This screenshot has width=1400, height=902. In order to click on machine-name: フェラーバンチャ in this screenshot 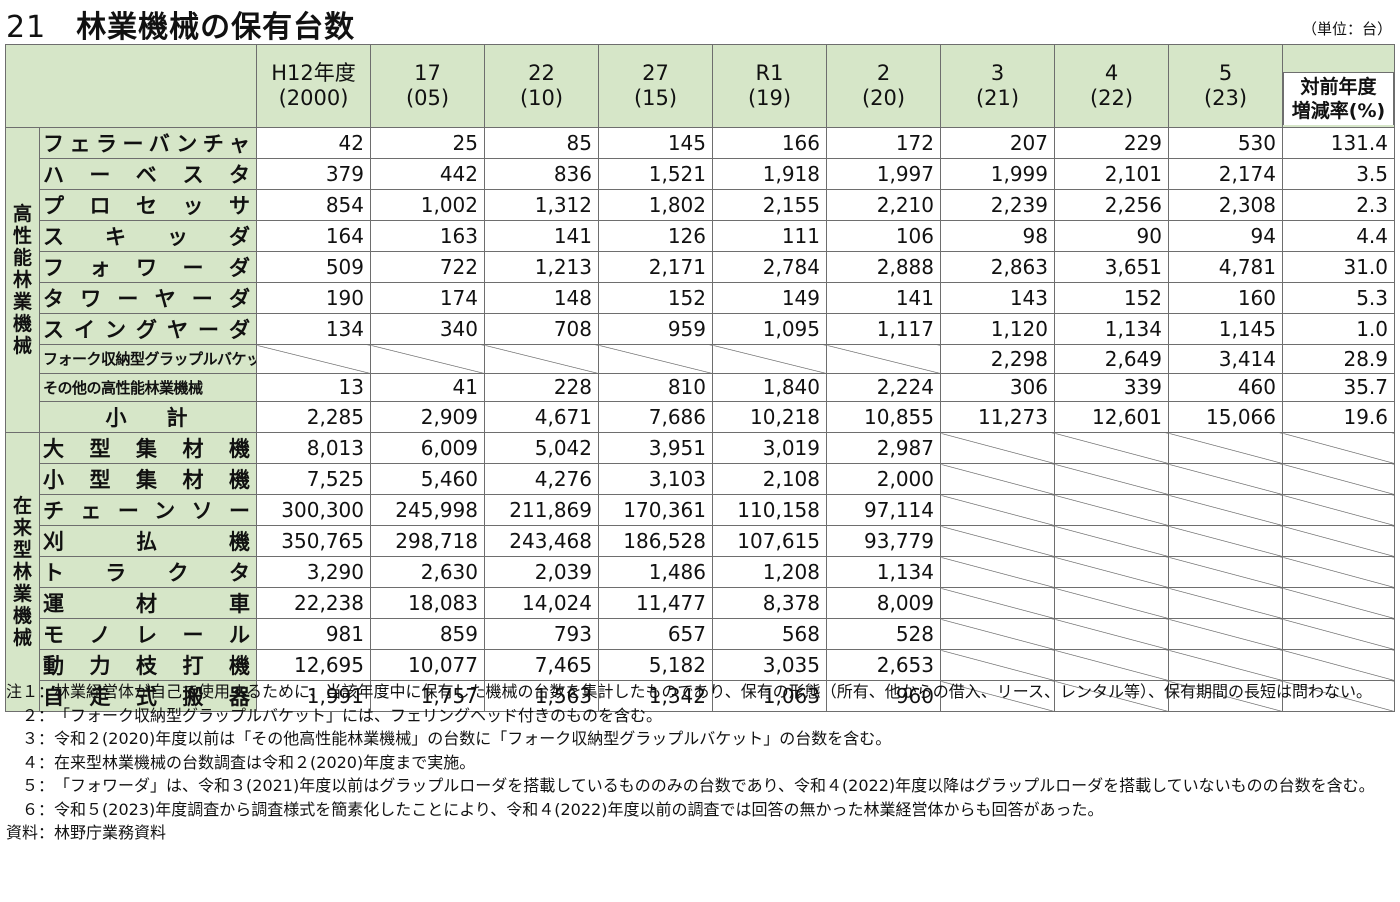, I will do `click(148, 143)`.